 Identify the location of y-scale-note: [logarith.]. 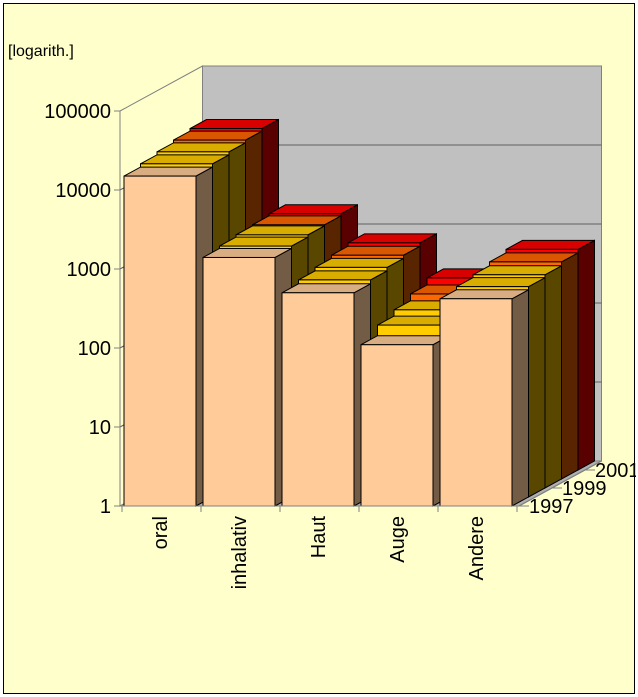
(41, 51).